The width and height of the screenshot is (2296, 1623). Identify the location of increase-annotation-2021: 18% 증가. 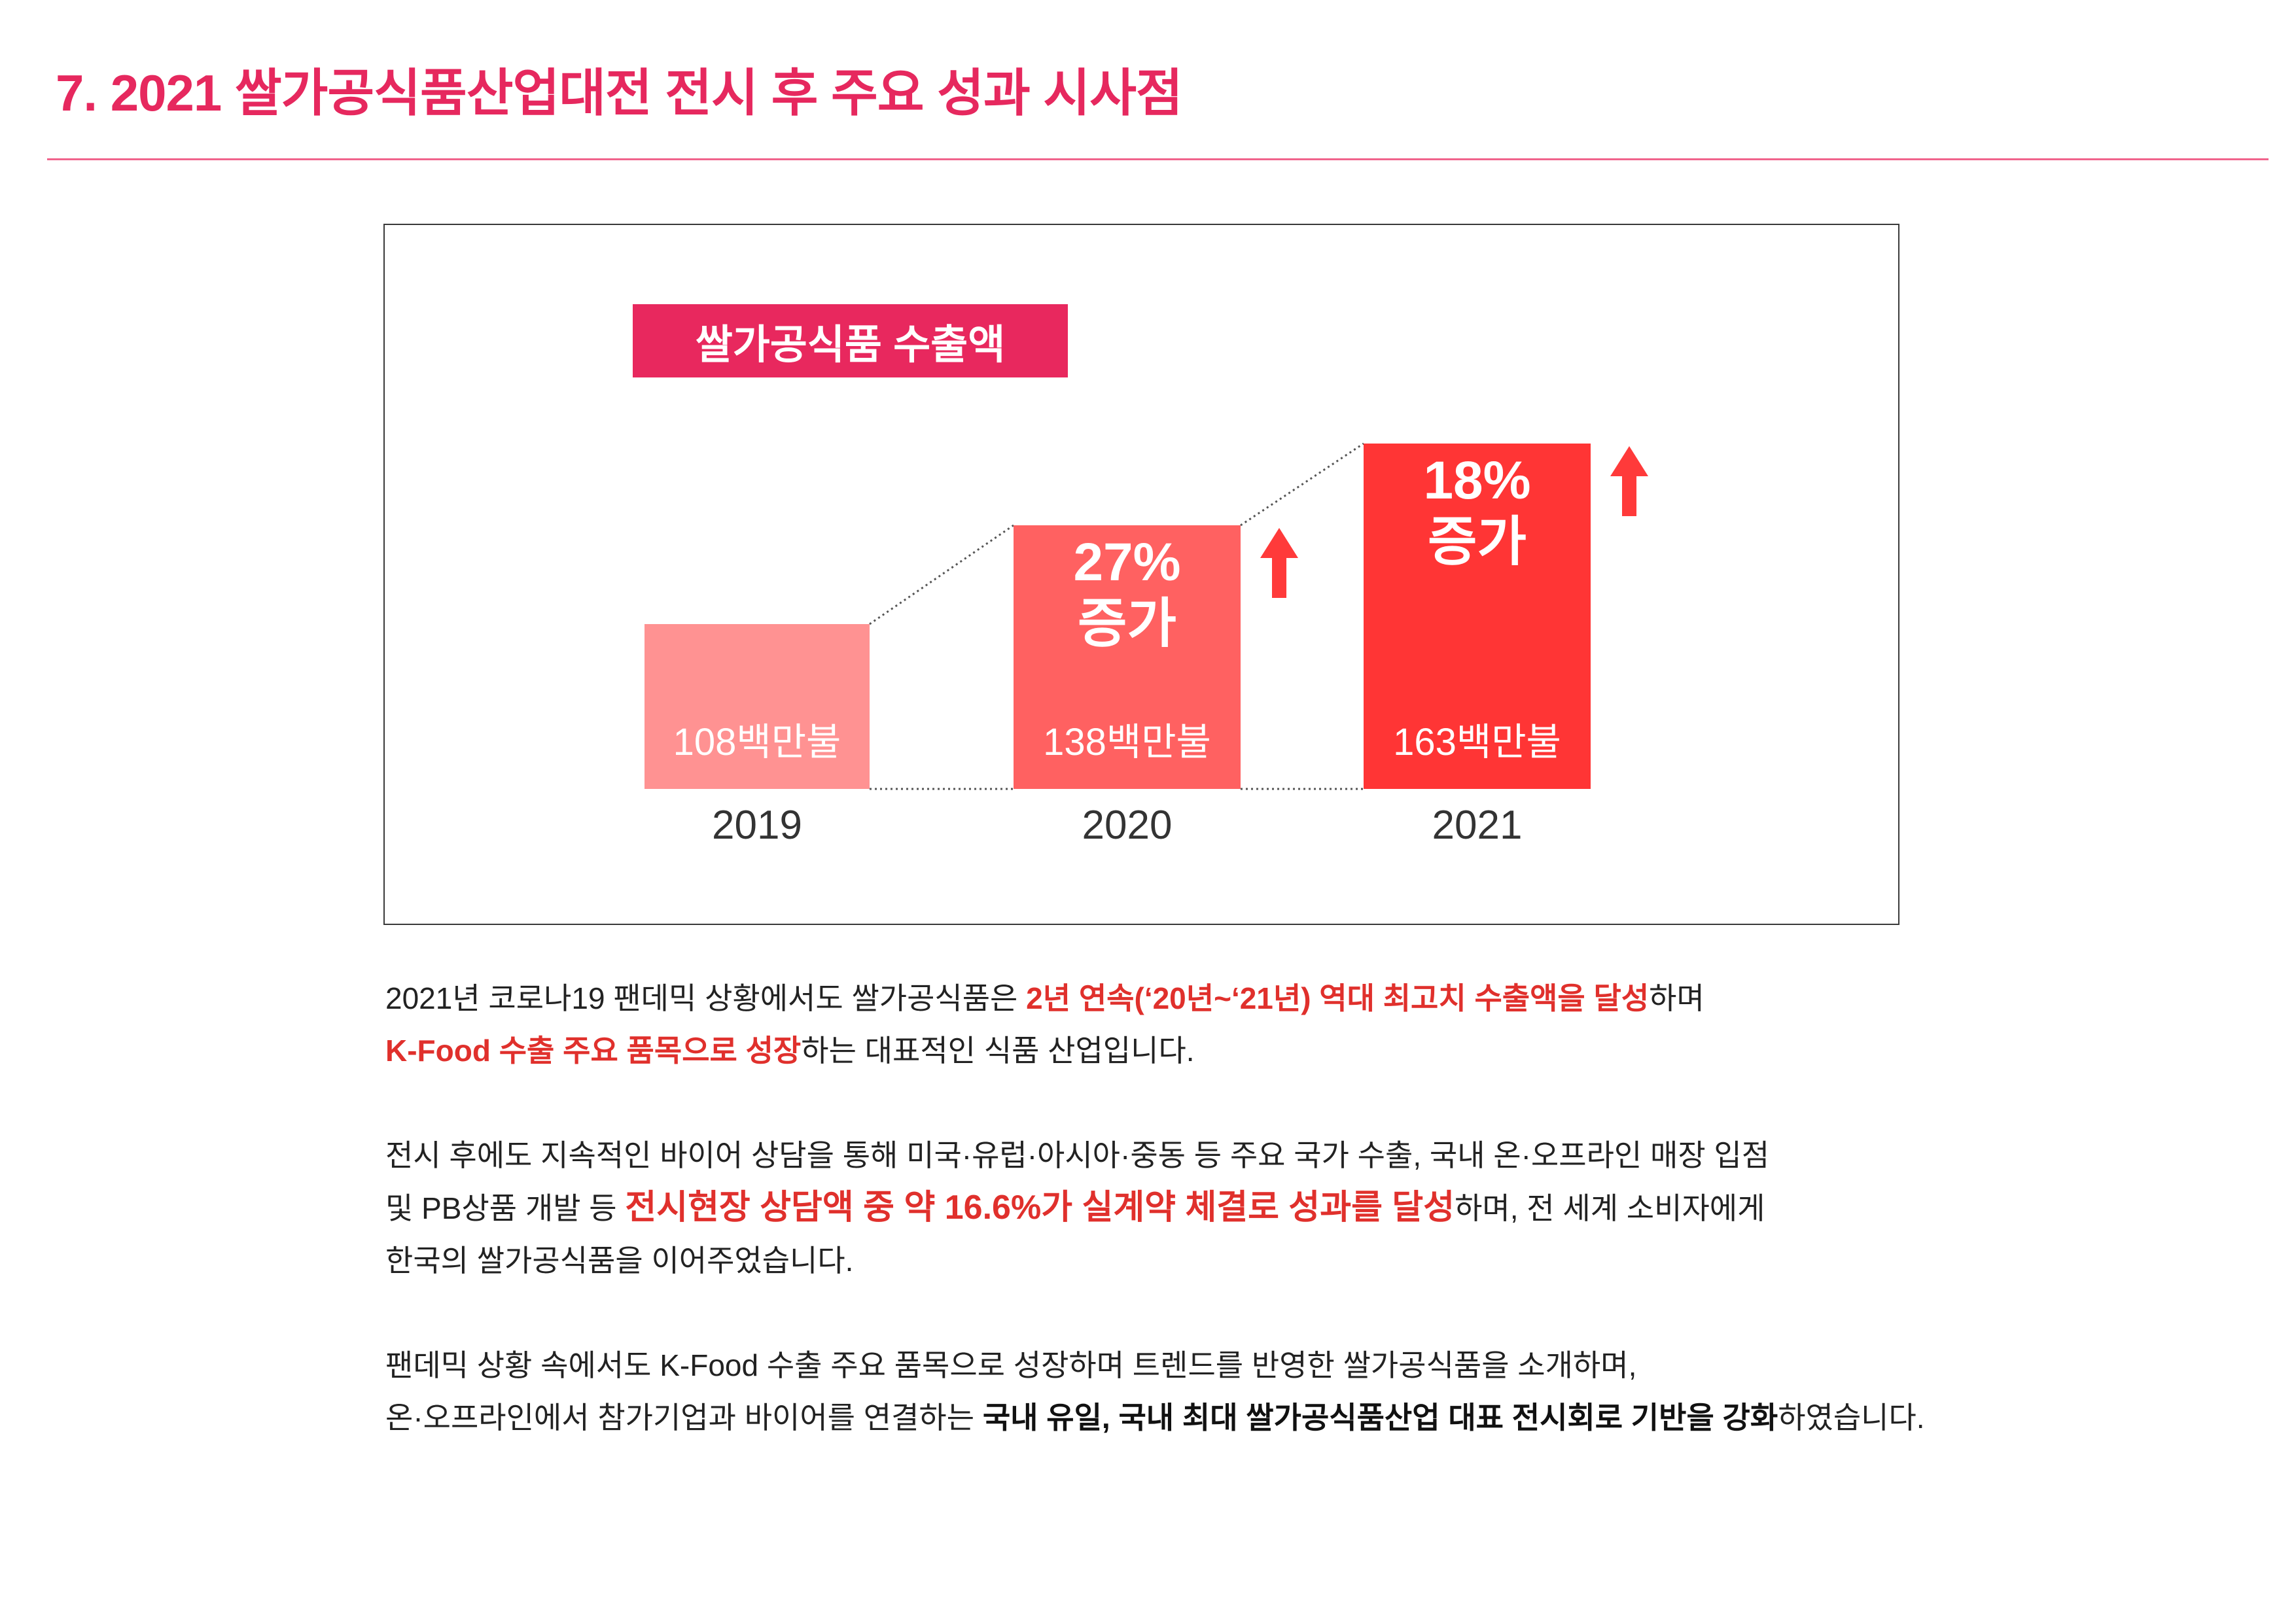
(1477, 511).